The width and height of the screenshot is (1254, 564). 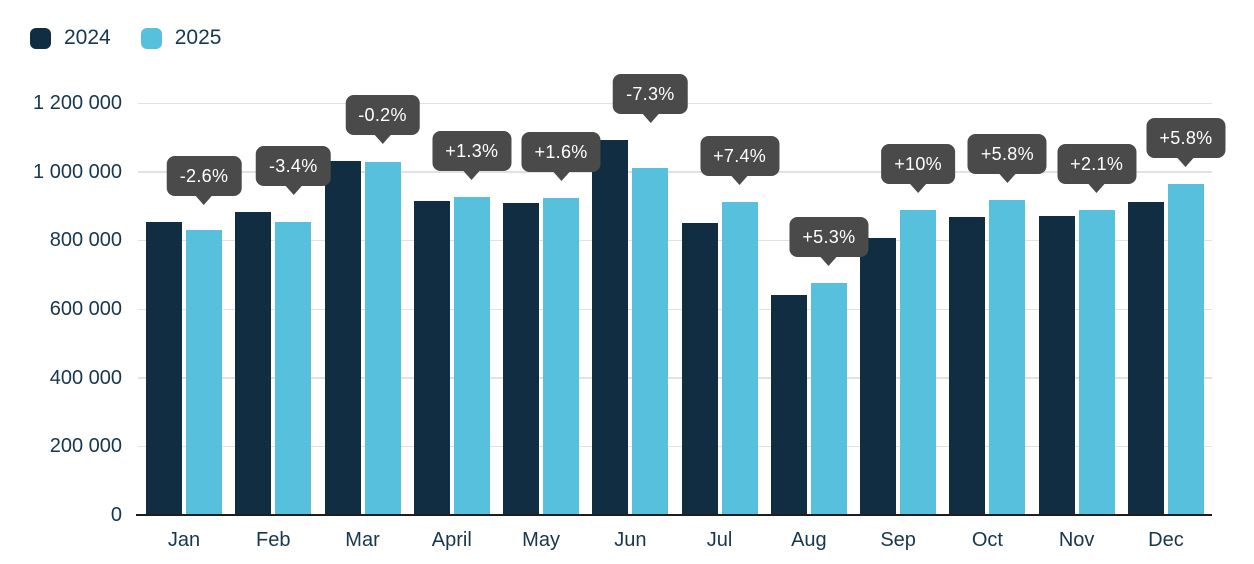 I want to click on bar-2024-dec, so click(x=1145, y=358).